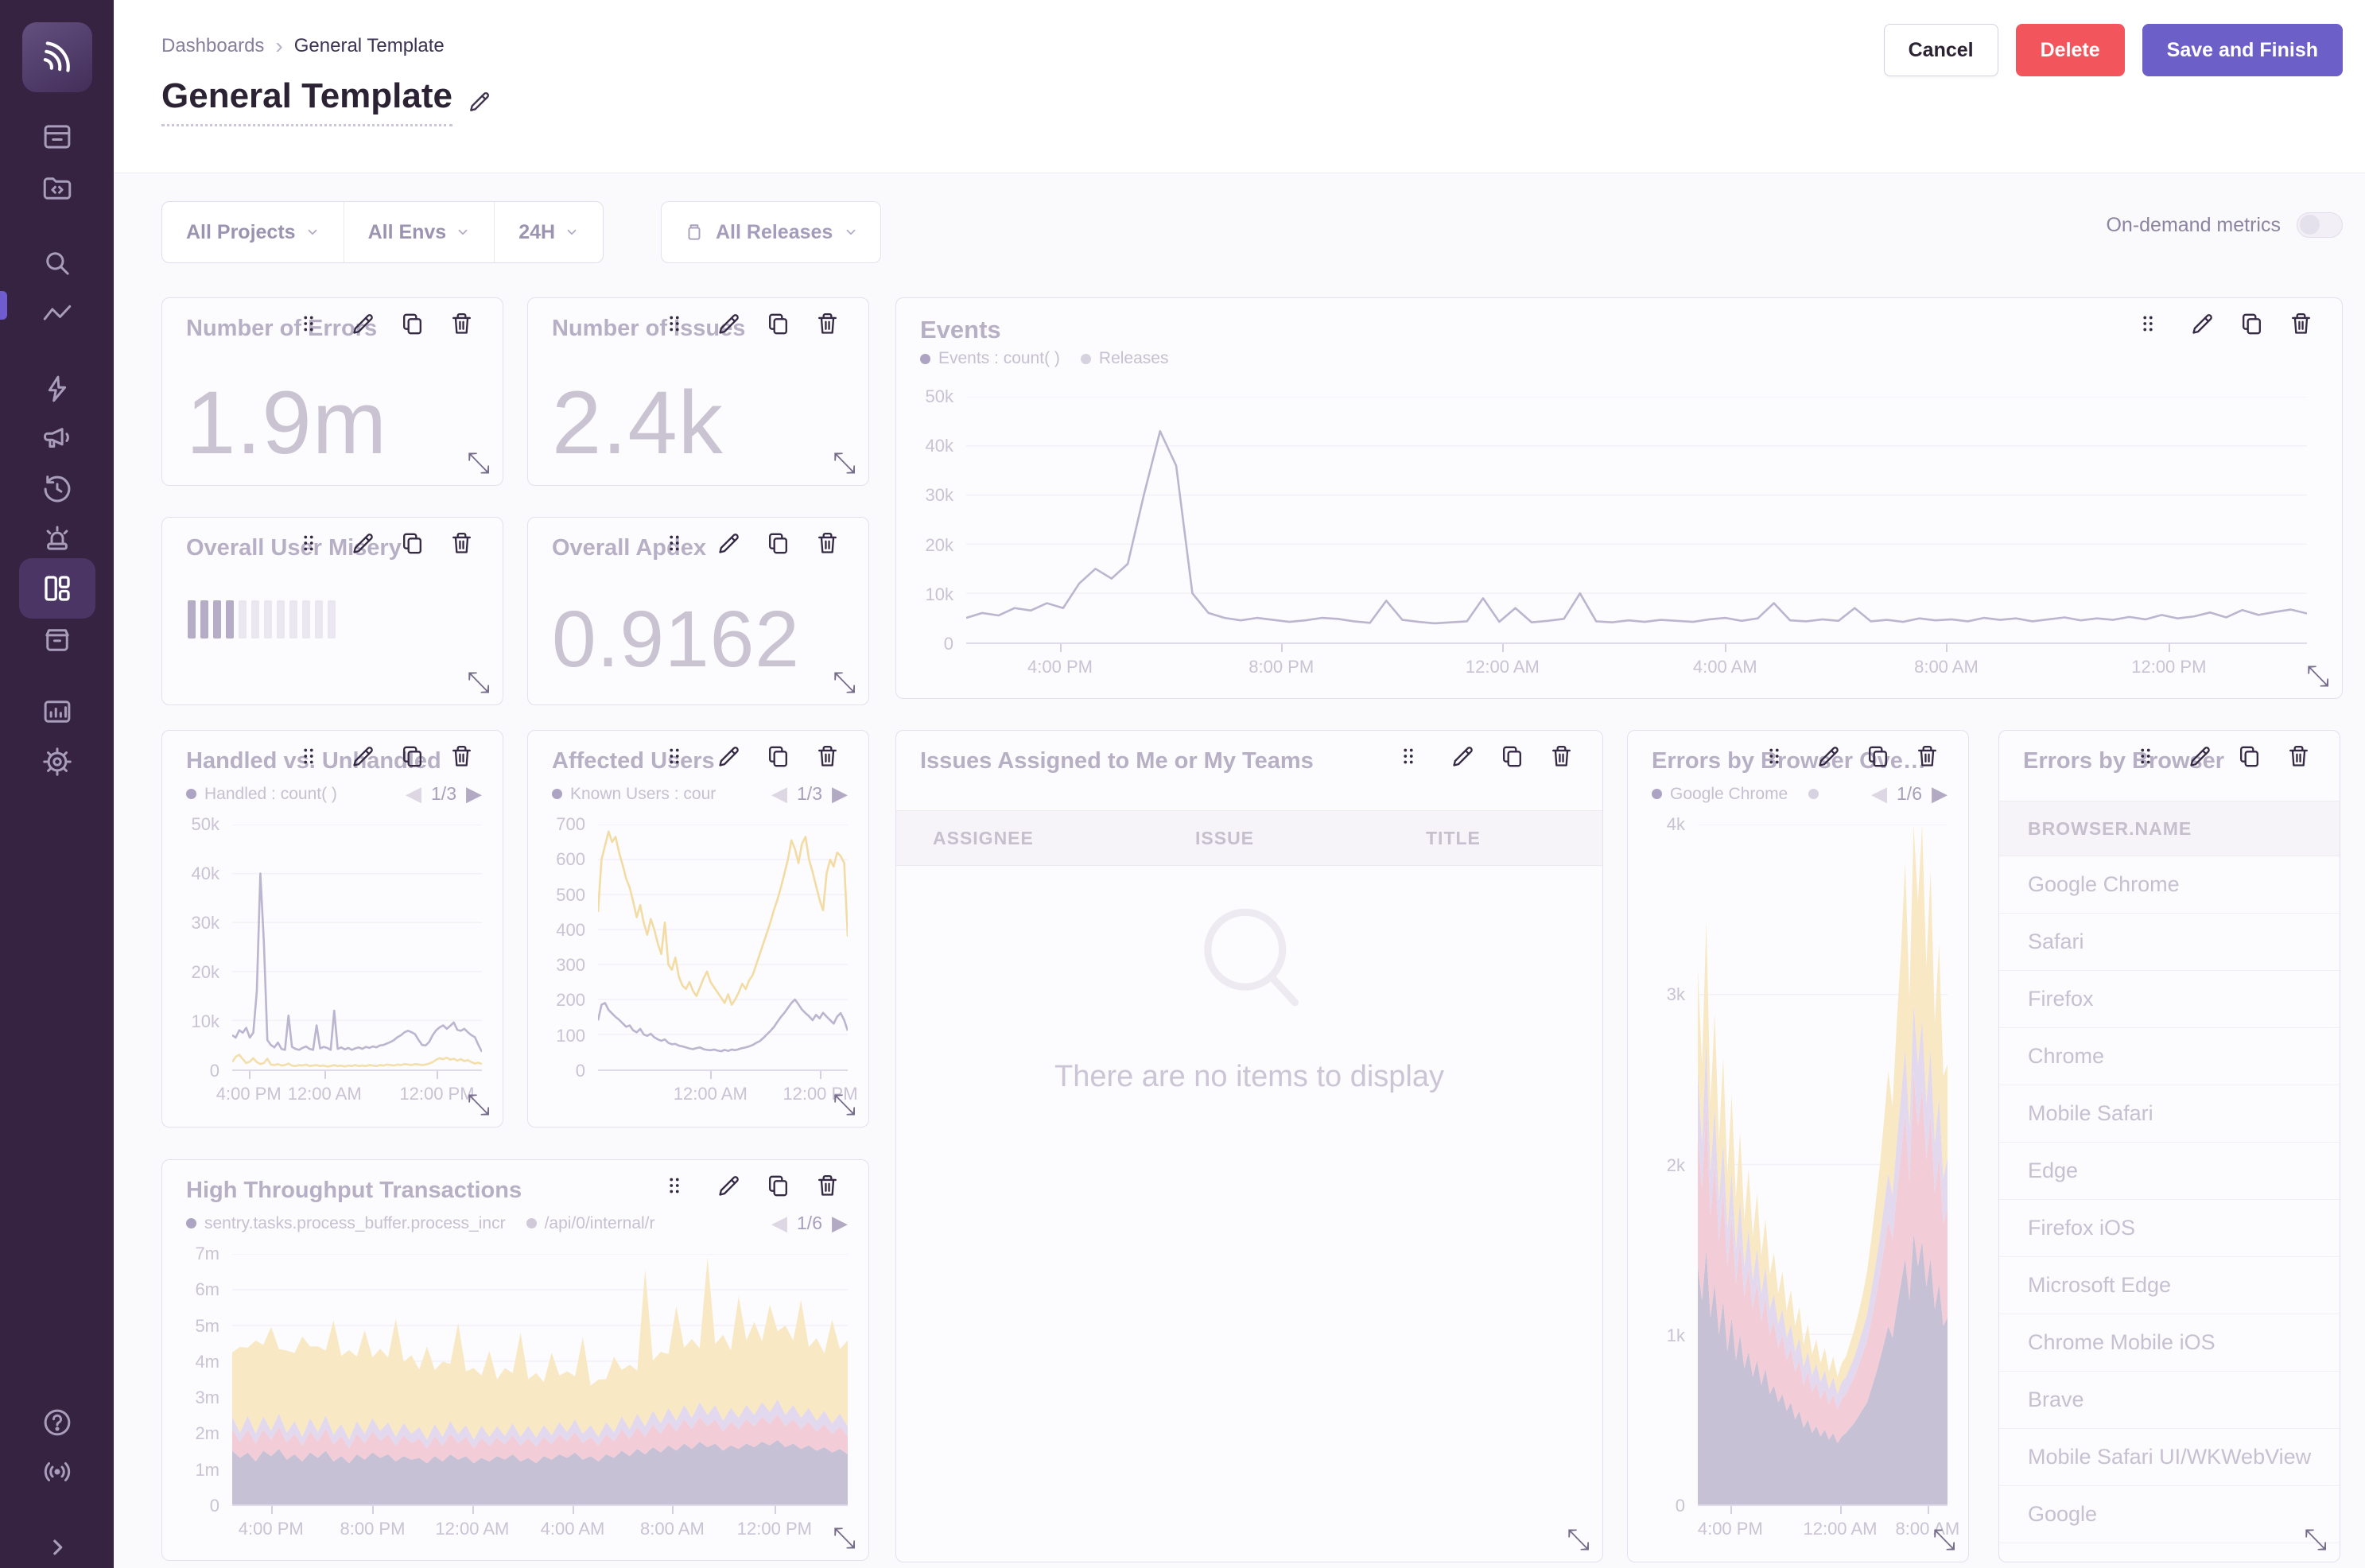 The height and width of the screenshot is (1568, 2365). What do you see at coordinates (57, 538) in the screenshot?
I see `sidebar-item-alerts` at bounding box center [57, 538].